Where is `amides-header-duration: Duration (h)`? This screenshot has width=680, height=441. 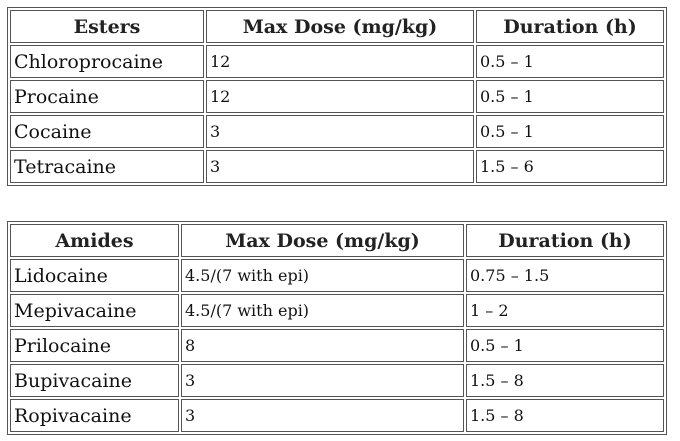 amides-header-duration: Duration (h) is located at coordinates (565, 240).